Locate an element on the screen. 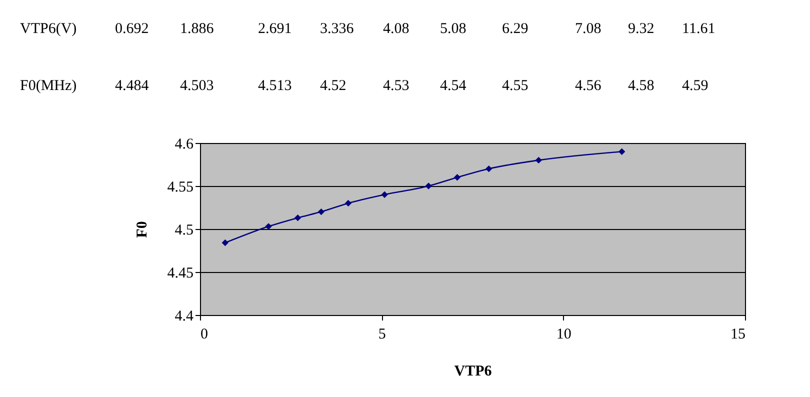 This screenshot has height=397, width=810. text: VTP6(V) is located at coordinates (48, 29).